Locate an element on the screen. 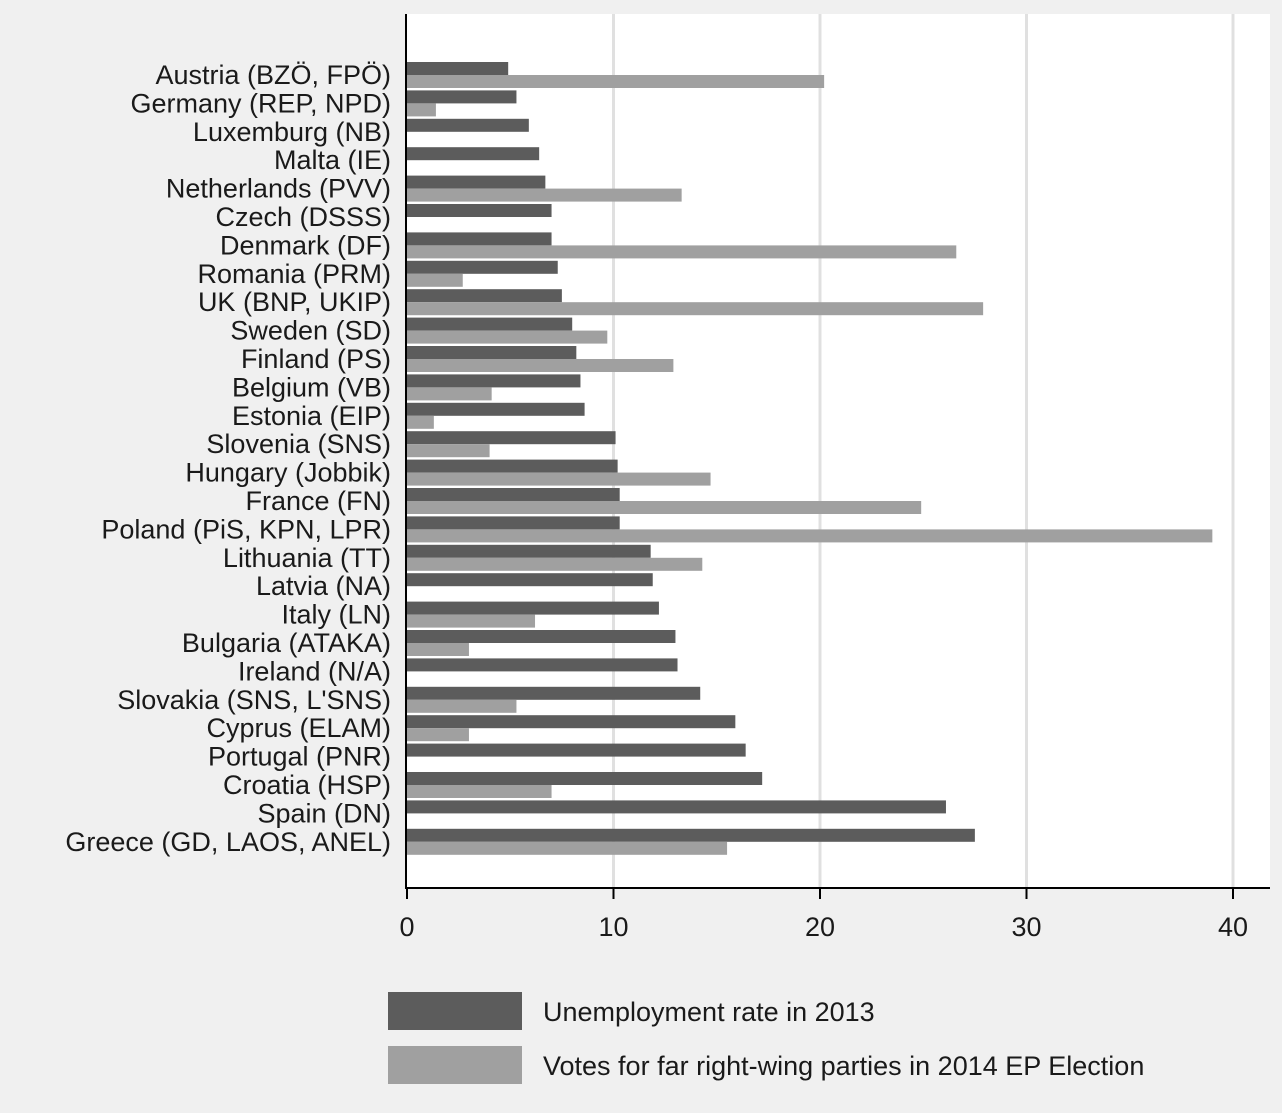 The width and height of the screenshot is (1282, 1113). category-label: Austria (BZÖ, FPÖ) is located at coordinates (273, 75).